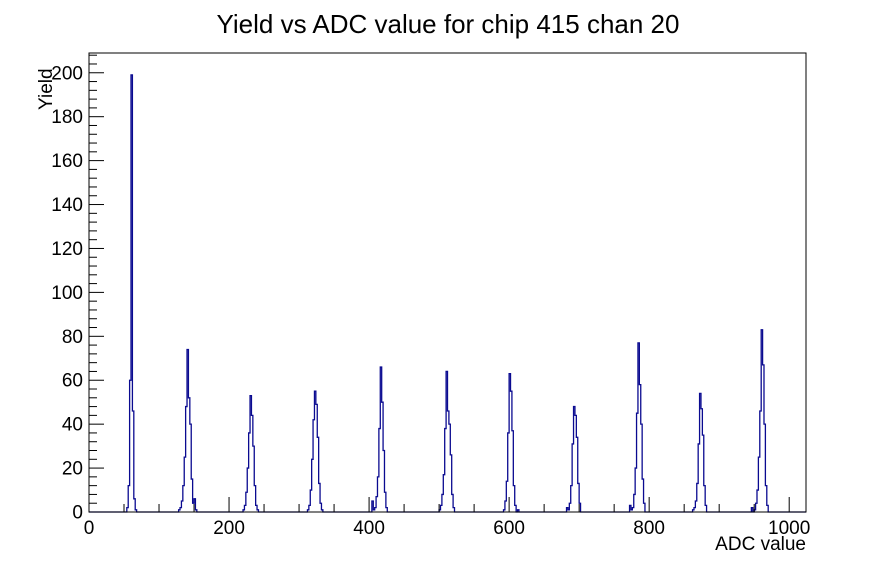 Image resolution: width=896 pixels, height=572 pixels. What do you see at coordinates (509, 528) in the screenshot?
I see `x-tick-label: 600` at bounding box center [509, 528].